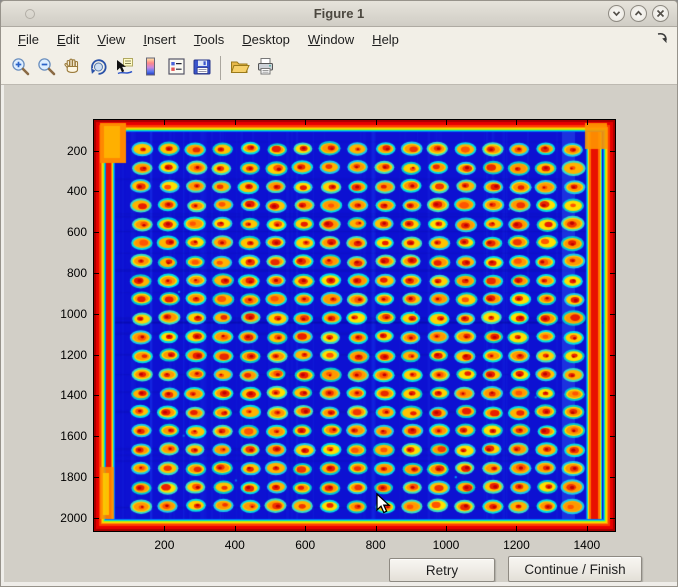 This screenshot has height=587, width=678. Describe the element at coordinates (30, 13) in the screenshot. I see `window-menu-icon` at that location.